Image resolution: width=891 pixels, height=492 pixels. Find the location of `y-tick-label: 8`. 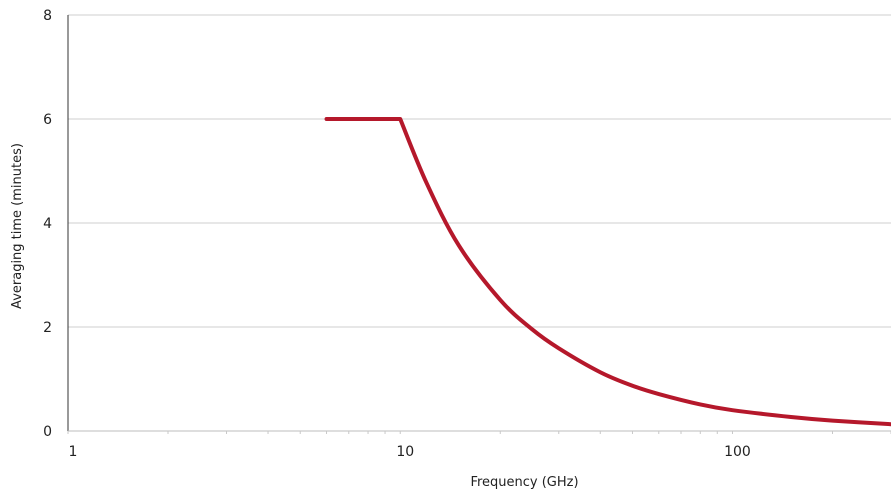

y-tick-label: 8 is located at coordinates (47, 16).